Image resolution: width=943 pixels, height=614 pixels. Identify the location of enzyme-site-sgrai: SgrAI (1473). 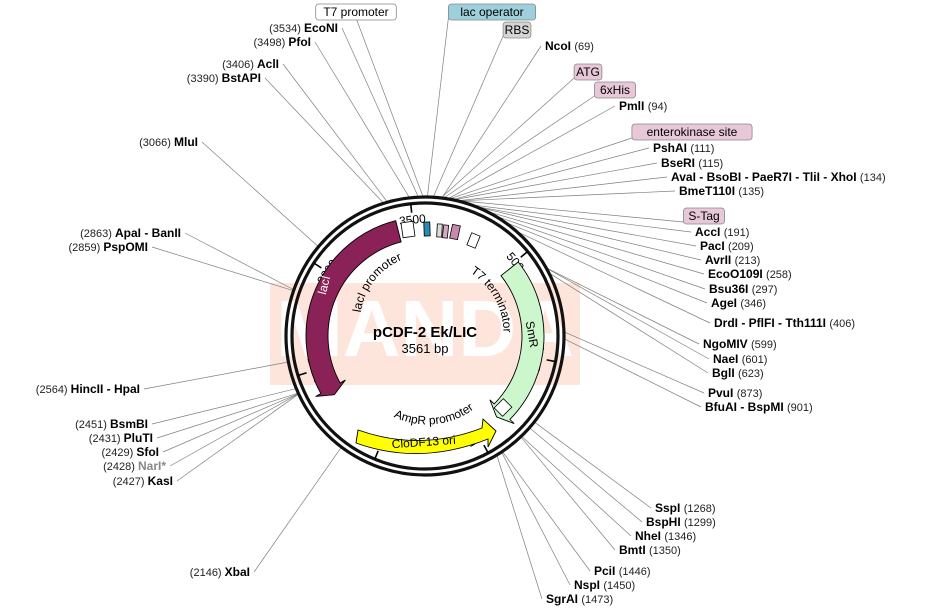
(579, 599).